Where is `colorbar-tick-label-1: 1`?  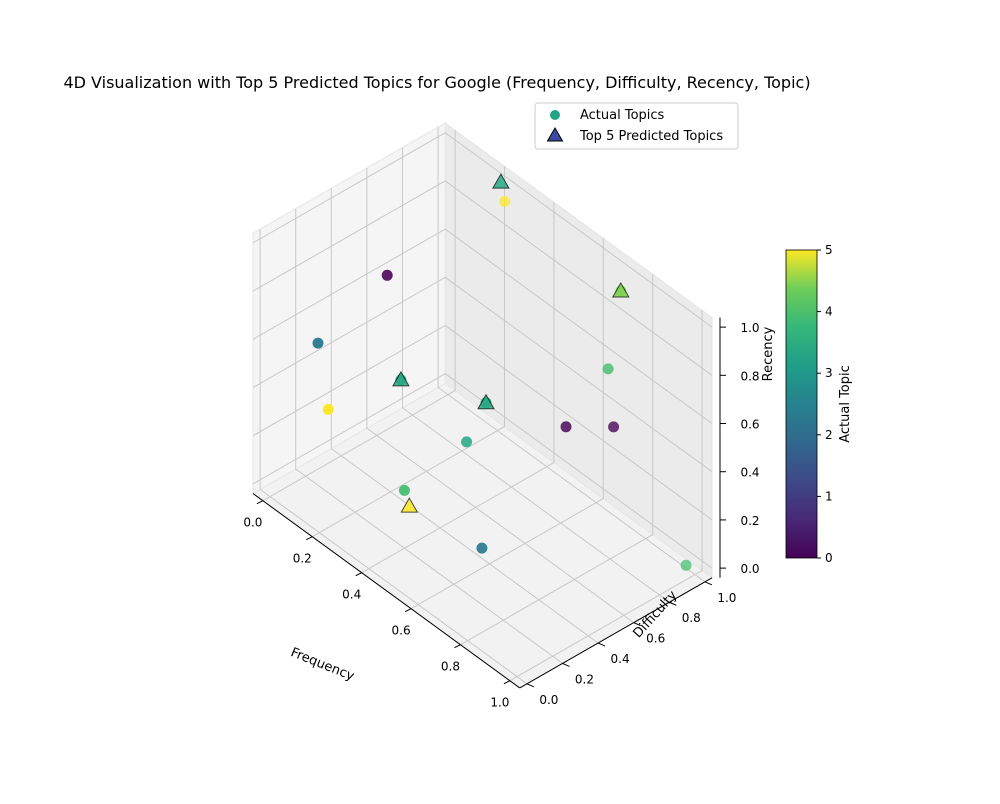 colorbar-tick-label-1: 1 is located at coordinates (829, 496).